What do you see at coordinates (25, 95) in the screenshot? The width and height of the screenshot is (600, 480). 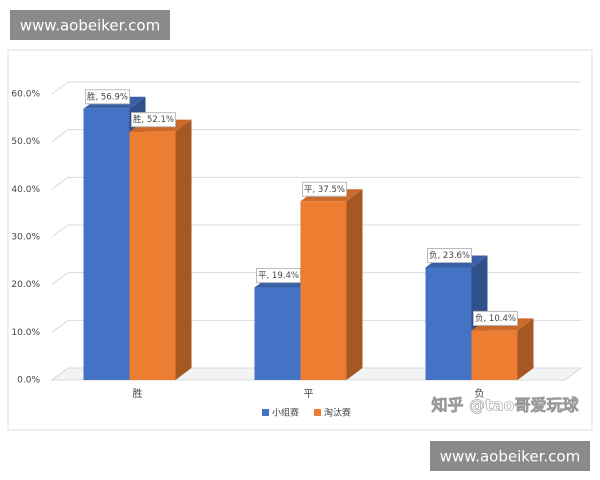 I see `y-tick-label: 60.0%` at bounding box center [25, 95].